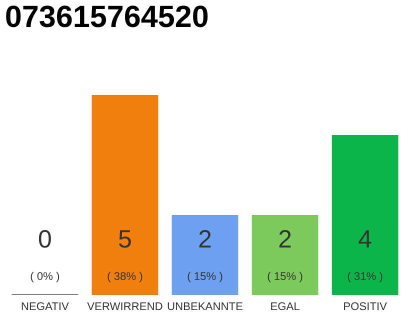 This screenshot has width=410, height=320. What do you see at coordinates (125, 256) in the screenshot?
I see `data-label: 5 ( 38% )` at bounding box center [125, 256].